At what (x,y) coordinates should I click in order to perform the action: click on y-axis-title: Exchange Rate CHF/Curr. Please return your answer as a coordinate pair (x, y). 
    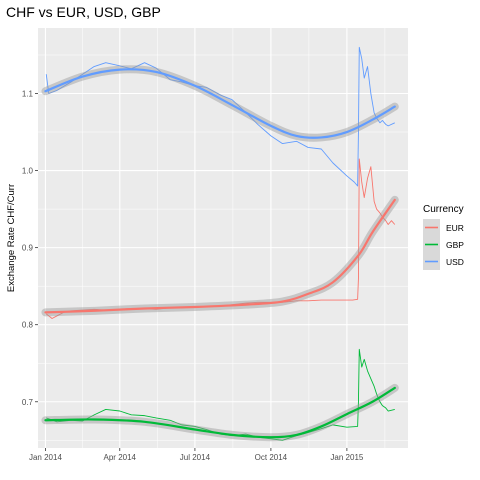
    Looking at the image, I should click on (11, 238).